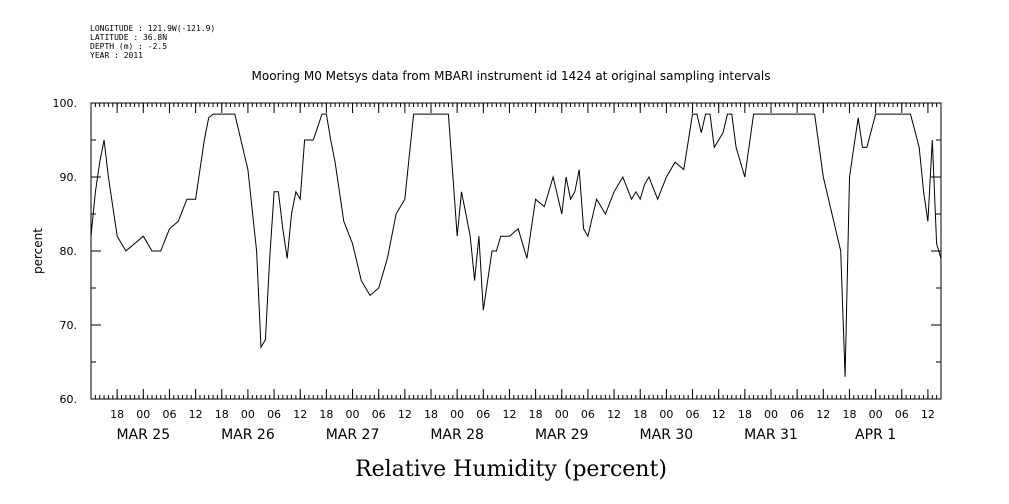 The width and height of the screenshot is (1009, 504). What do you see at coordinates (248, 435) in the screenshot?
I see `x-date-label: MAR 26` at bounding box center [248, 435].